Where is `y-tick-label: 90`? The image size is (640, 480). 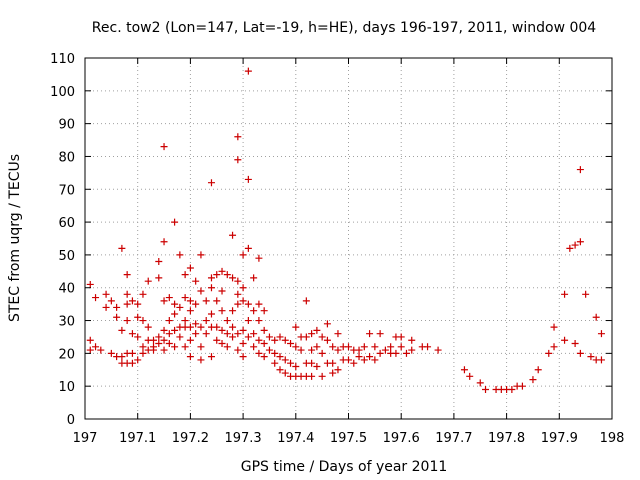
y-tick-label: 90 is located at coordinates (66, 125).